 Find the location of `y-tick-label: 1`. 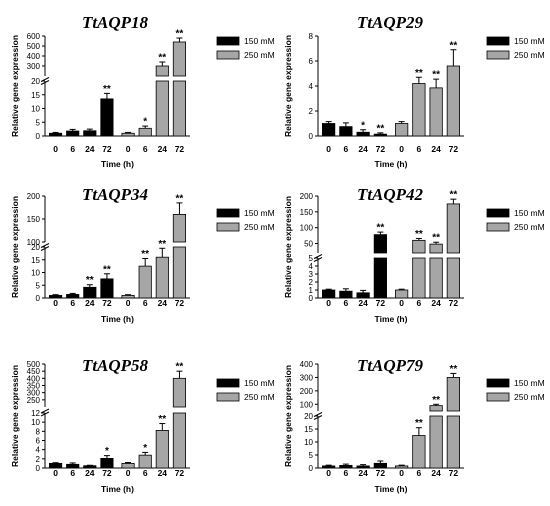

y-tick-label: 1 is located at coordinates (311, 290).